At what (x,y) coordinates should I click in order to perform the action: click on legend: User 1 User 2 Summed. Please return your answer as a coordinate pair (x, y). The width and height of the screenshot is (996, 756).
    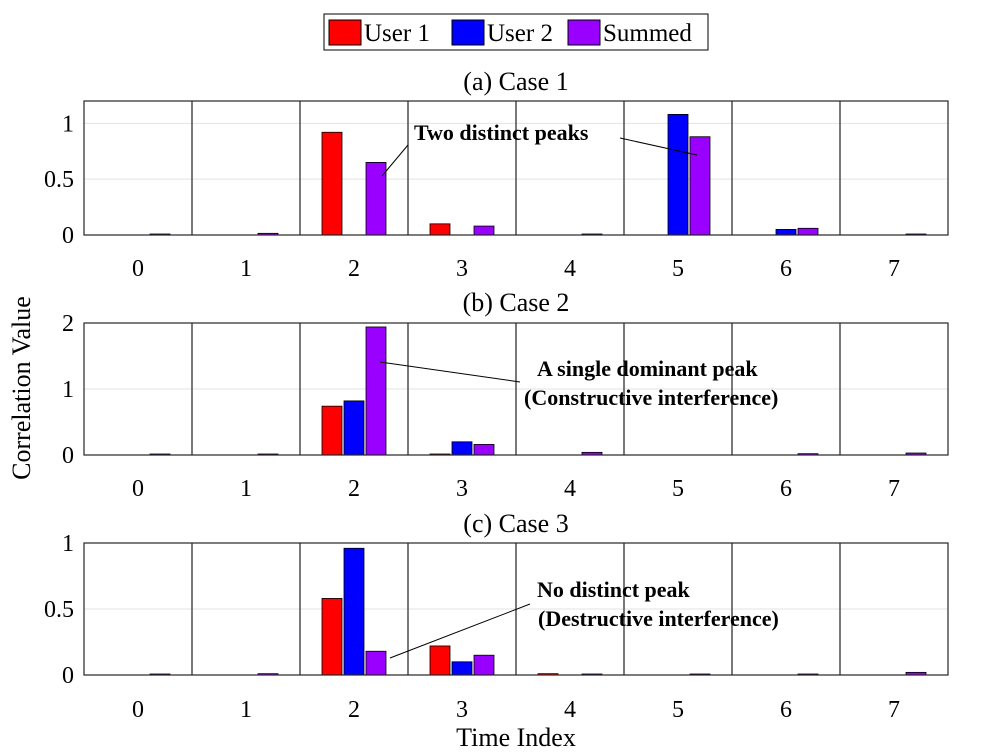
    Looking at the image, I should click on (516, 32).